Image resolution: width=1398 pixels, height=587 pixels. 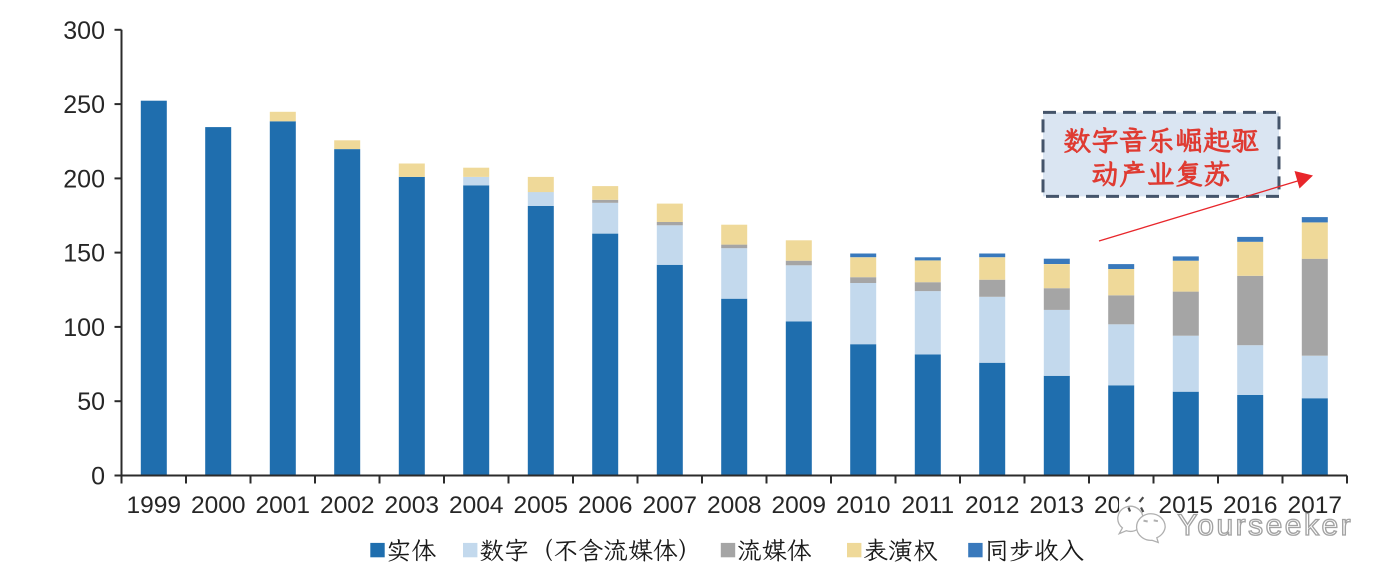 I want to click on svg-text: 2010, so click(x=863, y=505).